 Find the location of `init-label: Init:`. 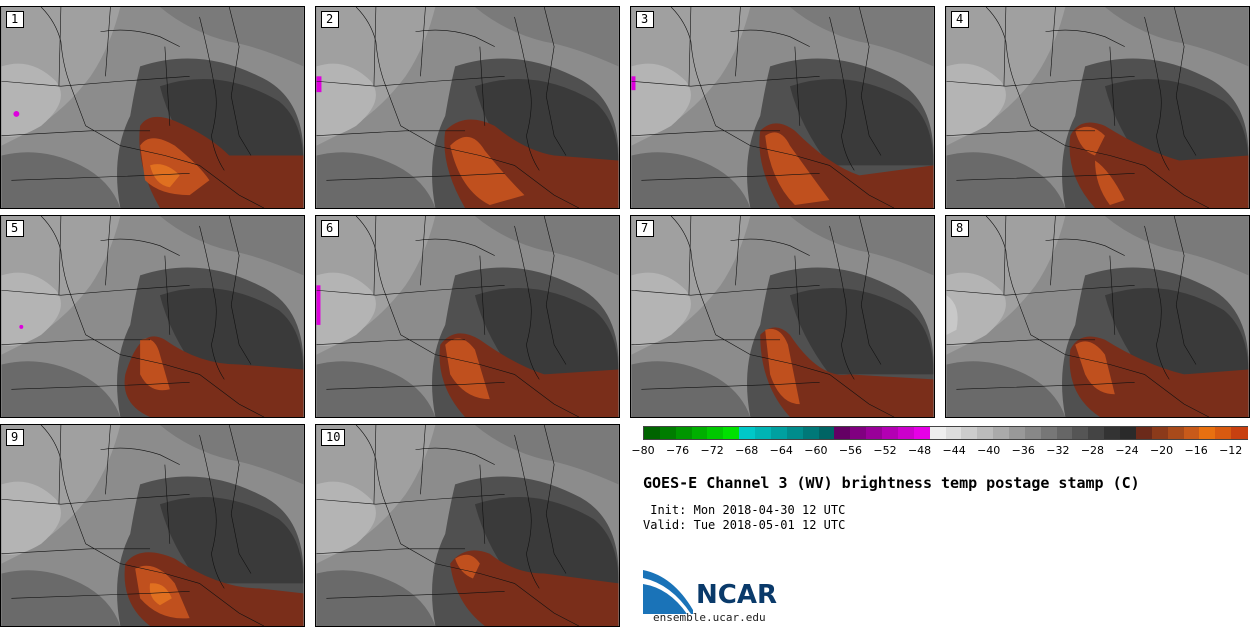

init-label: Init: is located at coordinates (665, 510).